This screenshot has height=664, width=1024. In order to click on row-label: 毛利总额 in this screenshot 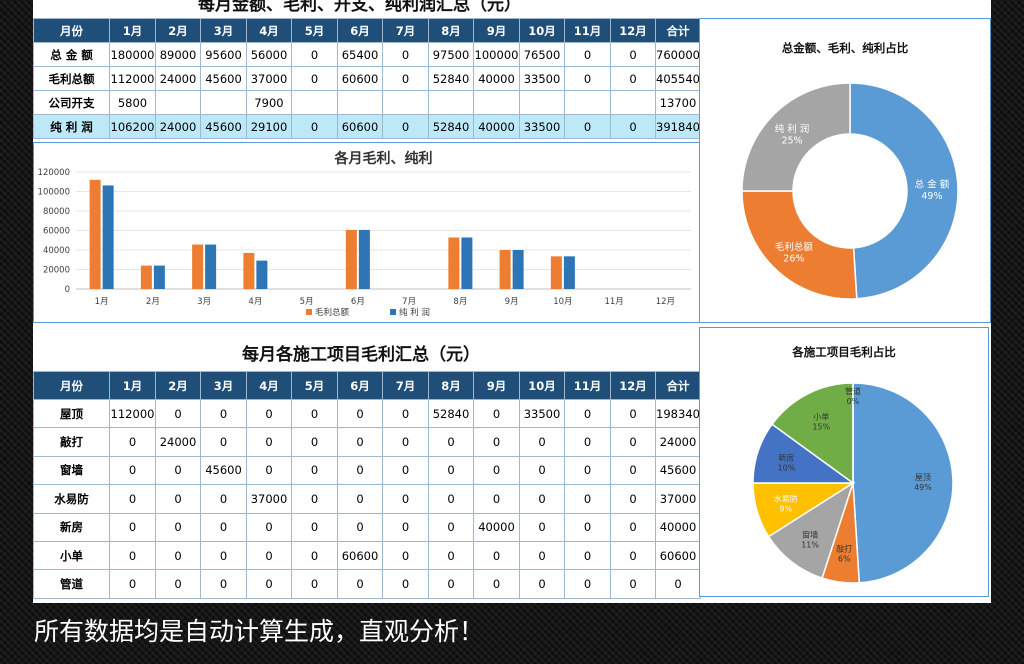, I will do `click(71, 78)`.